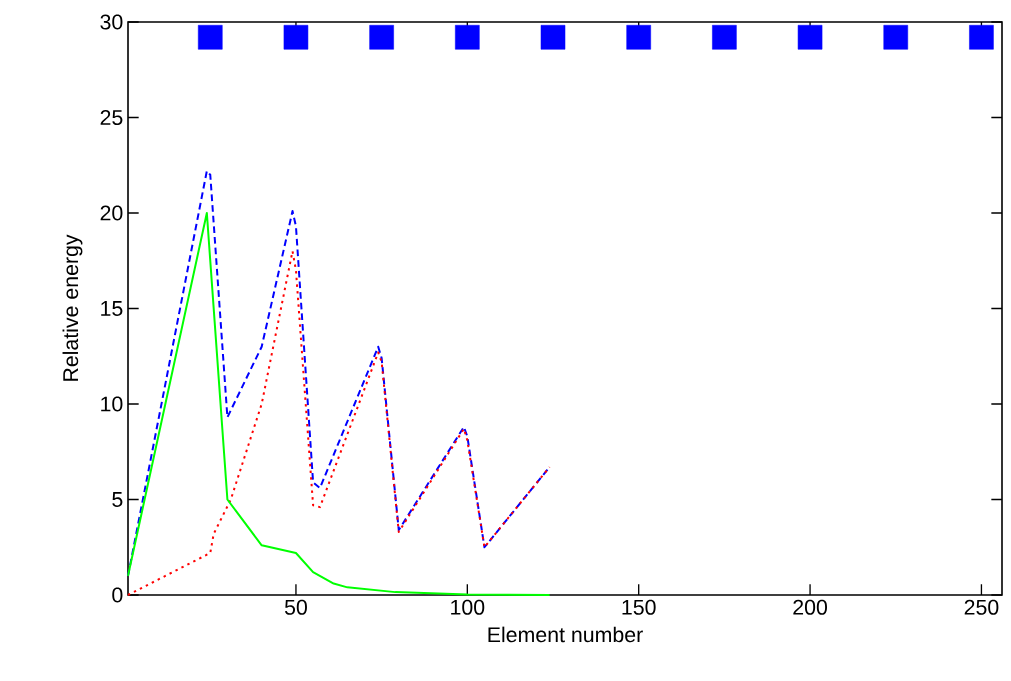  What do you see at coordinates (111, 213) in the screenshot?
I see `y-tick-label: 20` at bounding box center [111, 213].